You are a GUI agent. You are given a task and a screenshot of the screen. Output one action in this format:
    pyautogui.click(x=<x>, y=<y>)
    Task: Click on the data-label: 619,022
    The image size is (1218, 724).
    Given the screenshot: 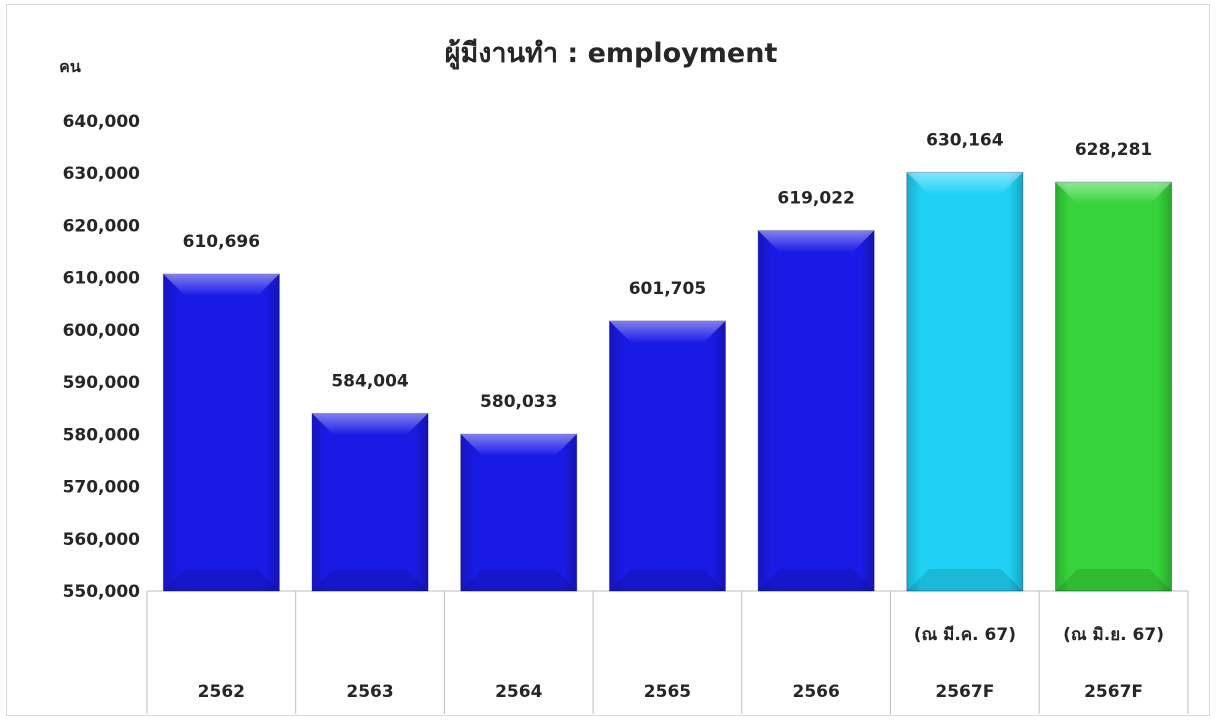 What is the action you would take?
    pyautogui.click(x=815, y=199)
    